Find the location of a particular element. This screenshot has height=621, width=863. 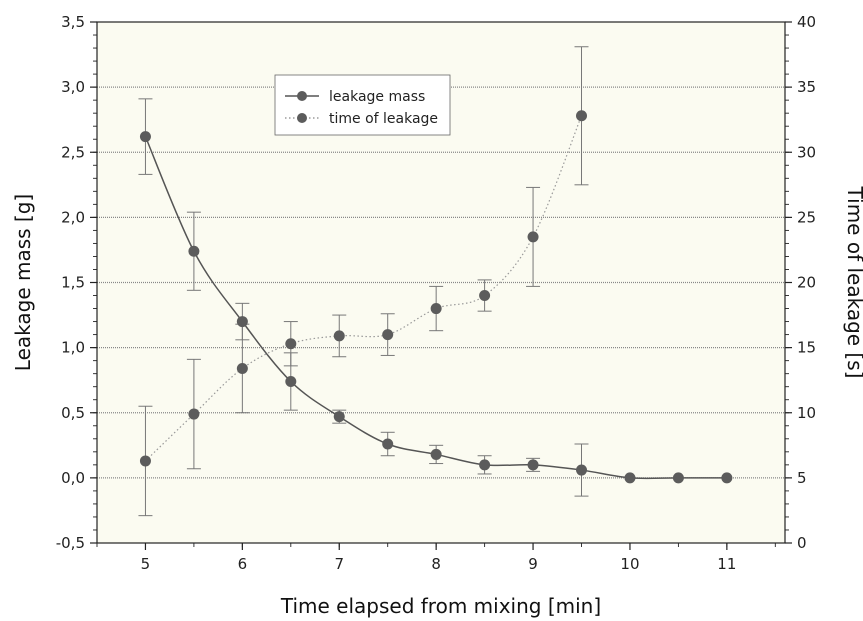

y-left-tick-label: 1,5 is located at coordinates (73, 283).